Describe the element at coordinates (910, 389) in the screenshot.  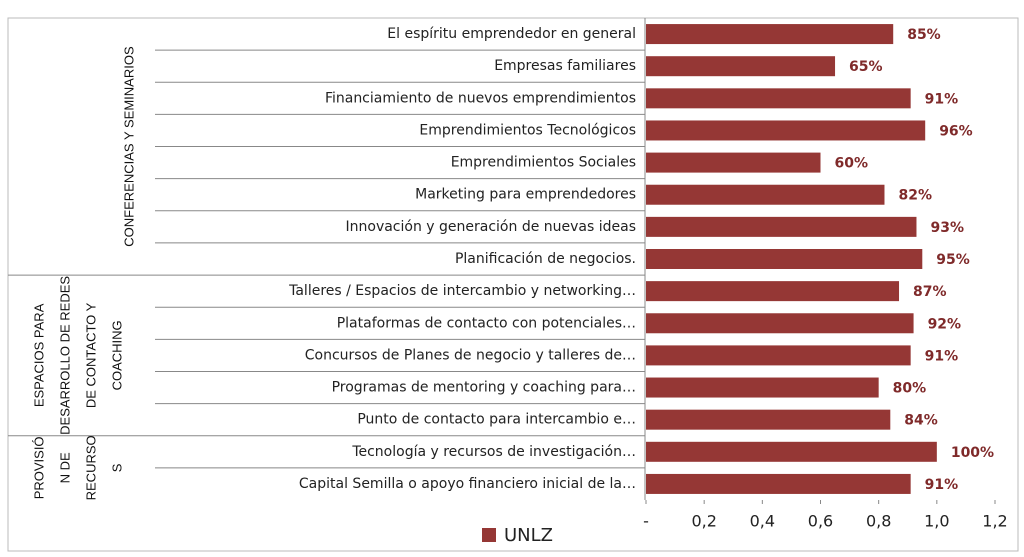
I see `value-label: 80%` at that location.